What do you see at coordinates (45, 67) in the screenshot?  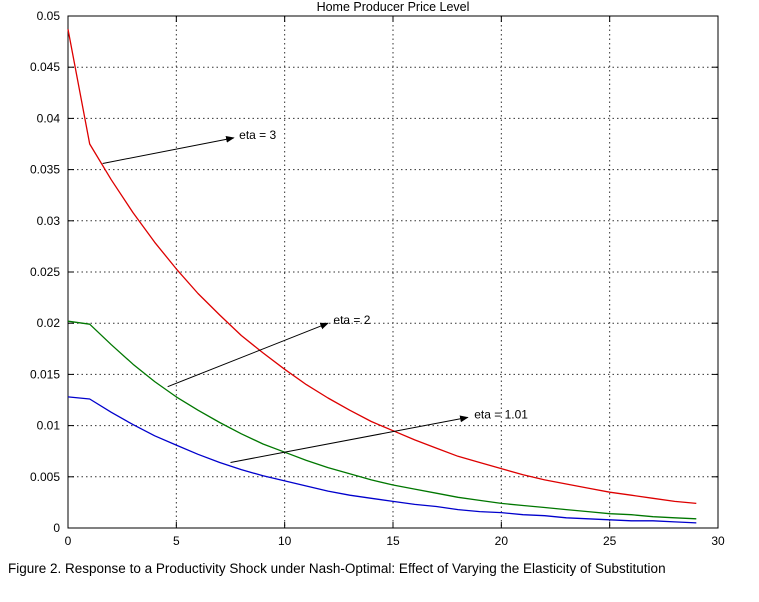 I see `svg-text: 0.045` at bounding box center [45, 67].